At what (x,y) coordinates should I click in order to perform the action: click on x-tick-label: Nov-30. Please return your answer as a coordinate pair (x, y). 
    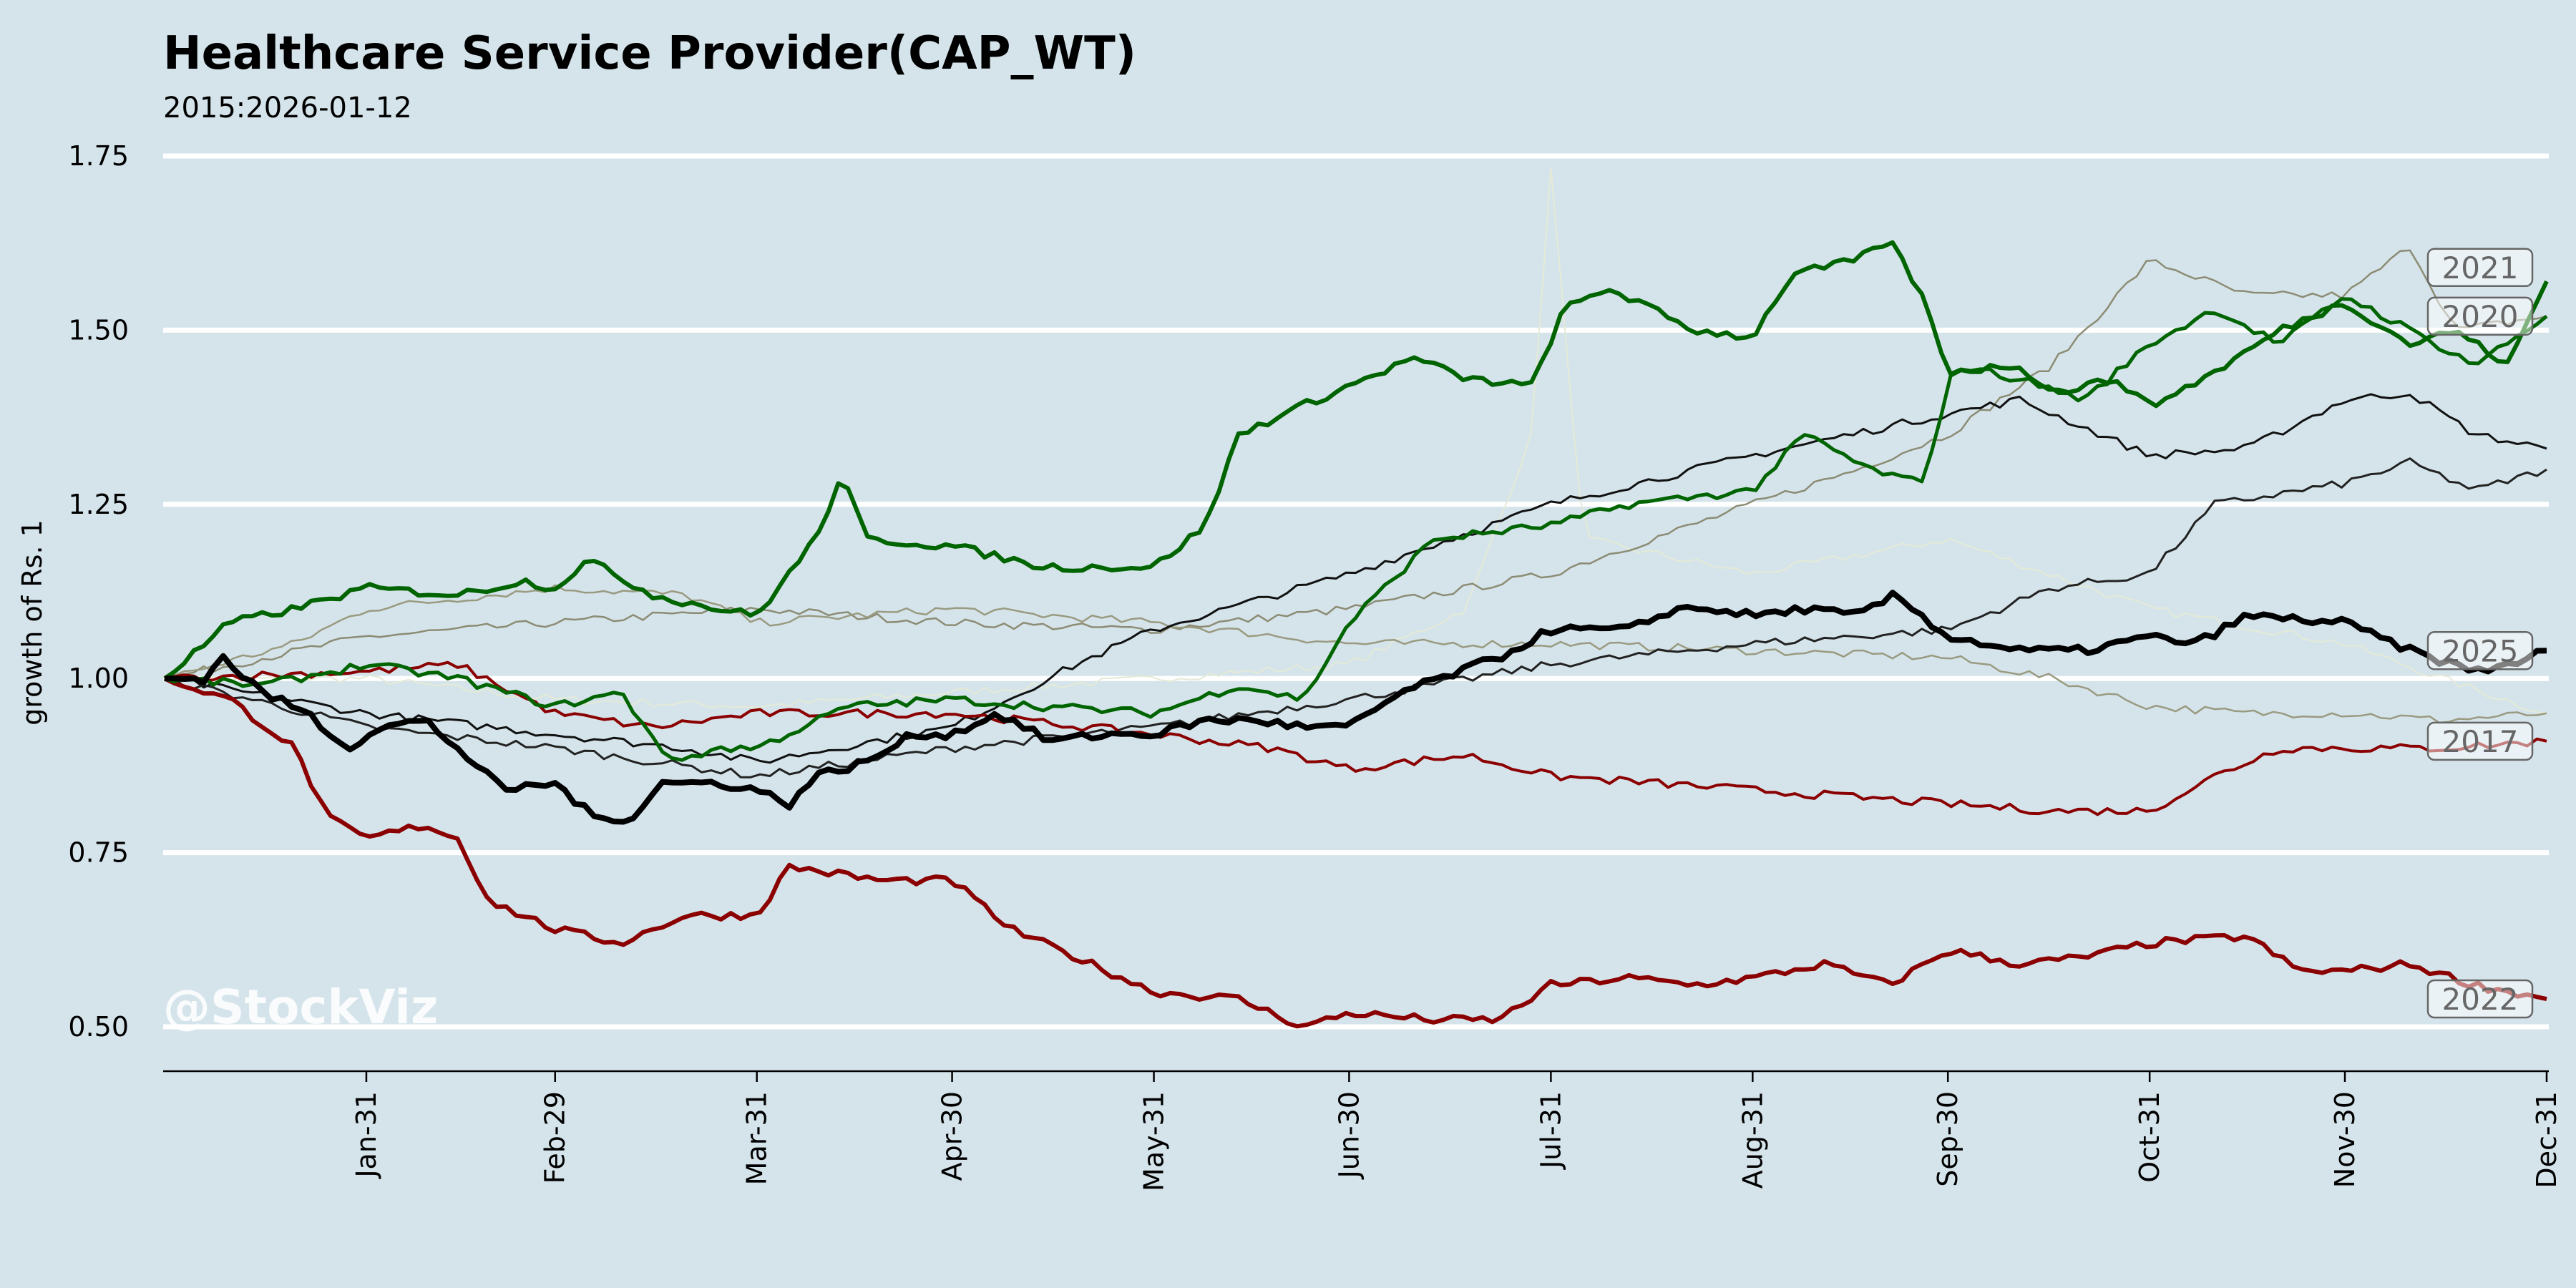
    Looking at the image, I should click on (2345, 1139).